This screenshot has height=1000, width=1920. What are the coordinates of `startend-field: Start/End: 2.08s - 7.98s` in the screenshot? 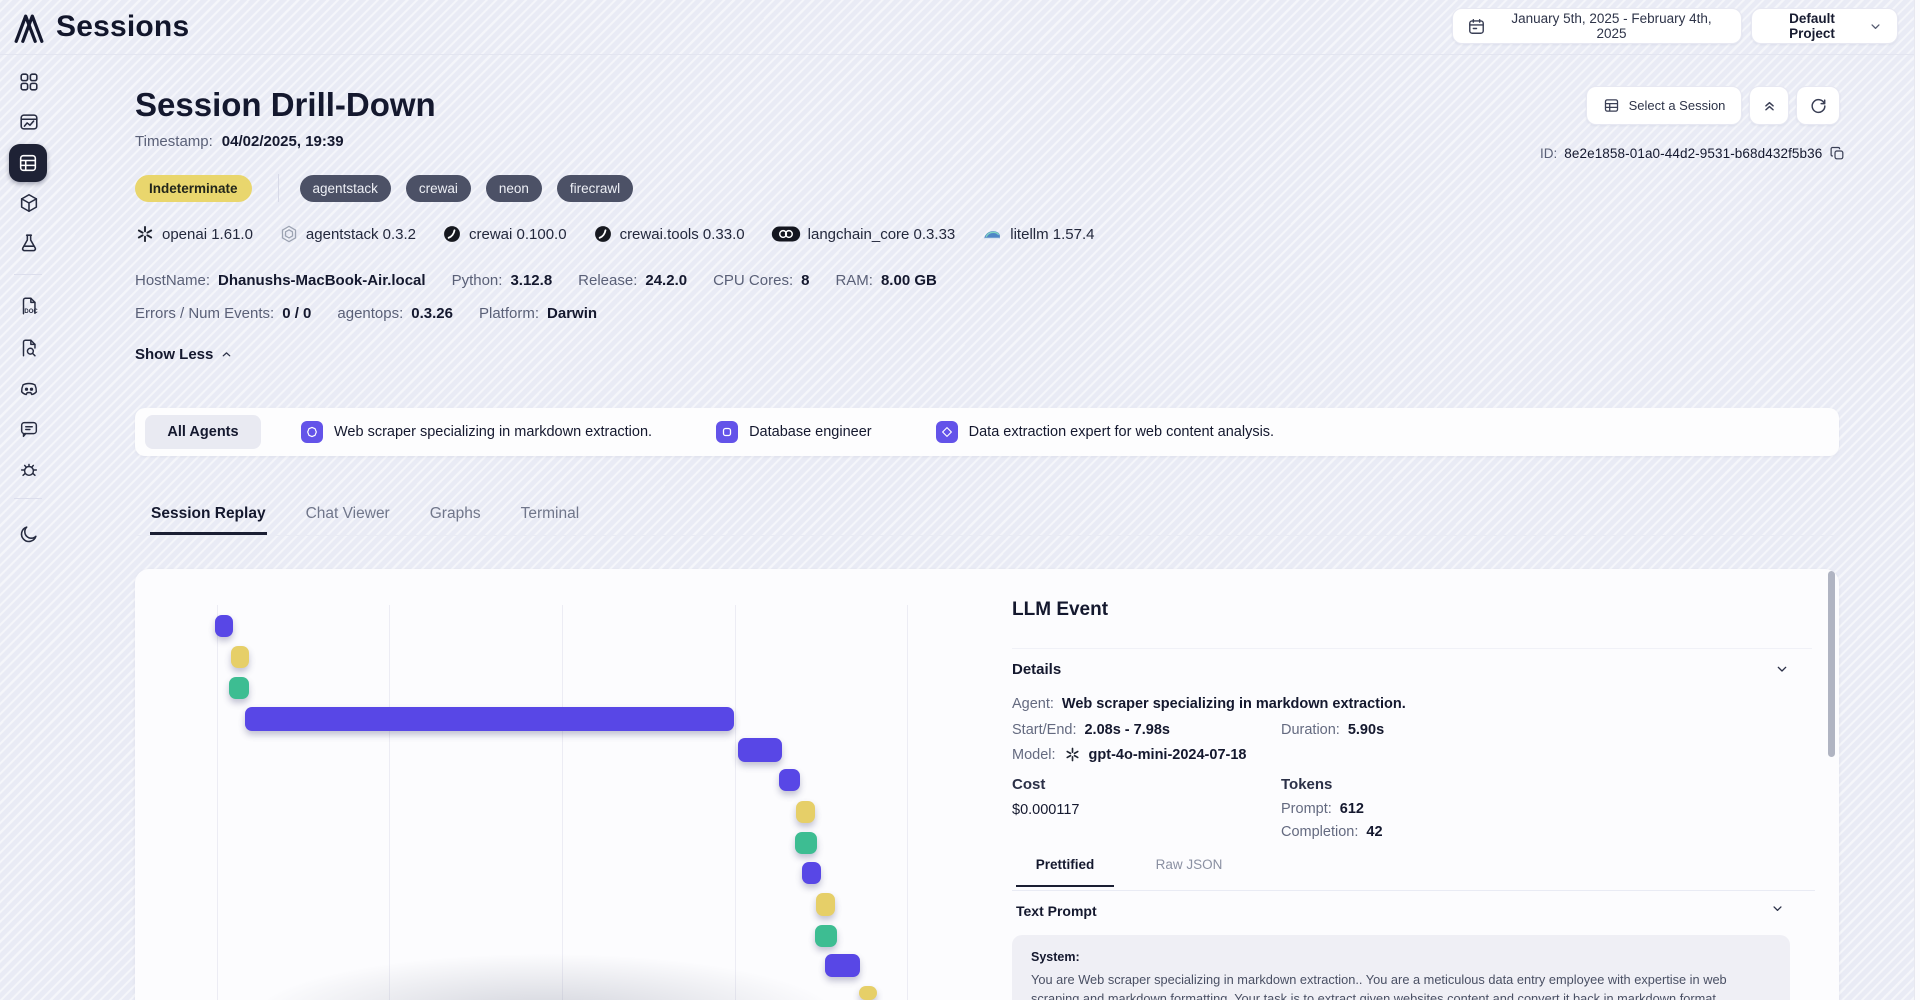 It's located at (1091, 730).